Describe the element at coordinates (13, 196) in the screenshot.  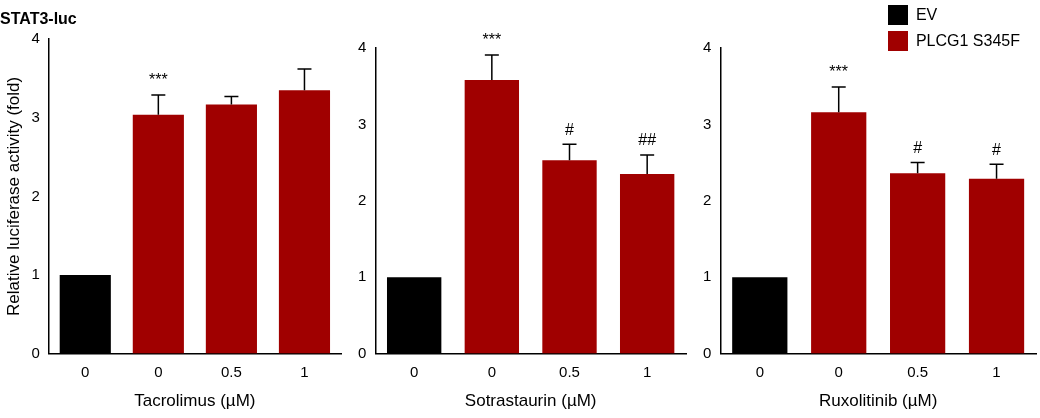
I see `y-axis-title: Relative luciferase activity (fold)` at that location.